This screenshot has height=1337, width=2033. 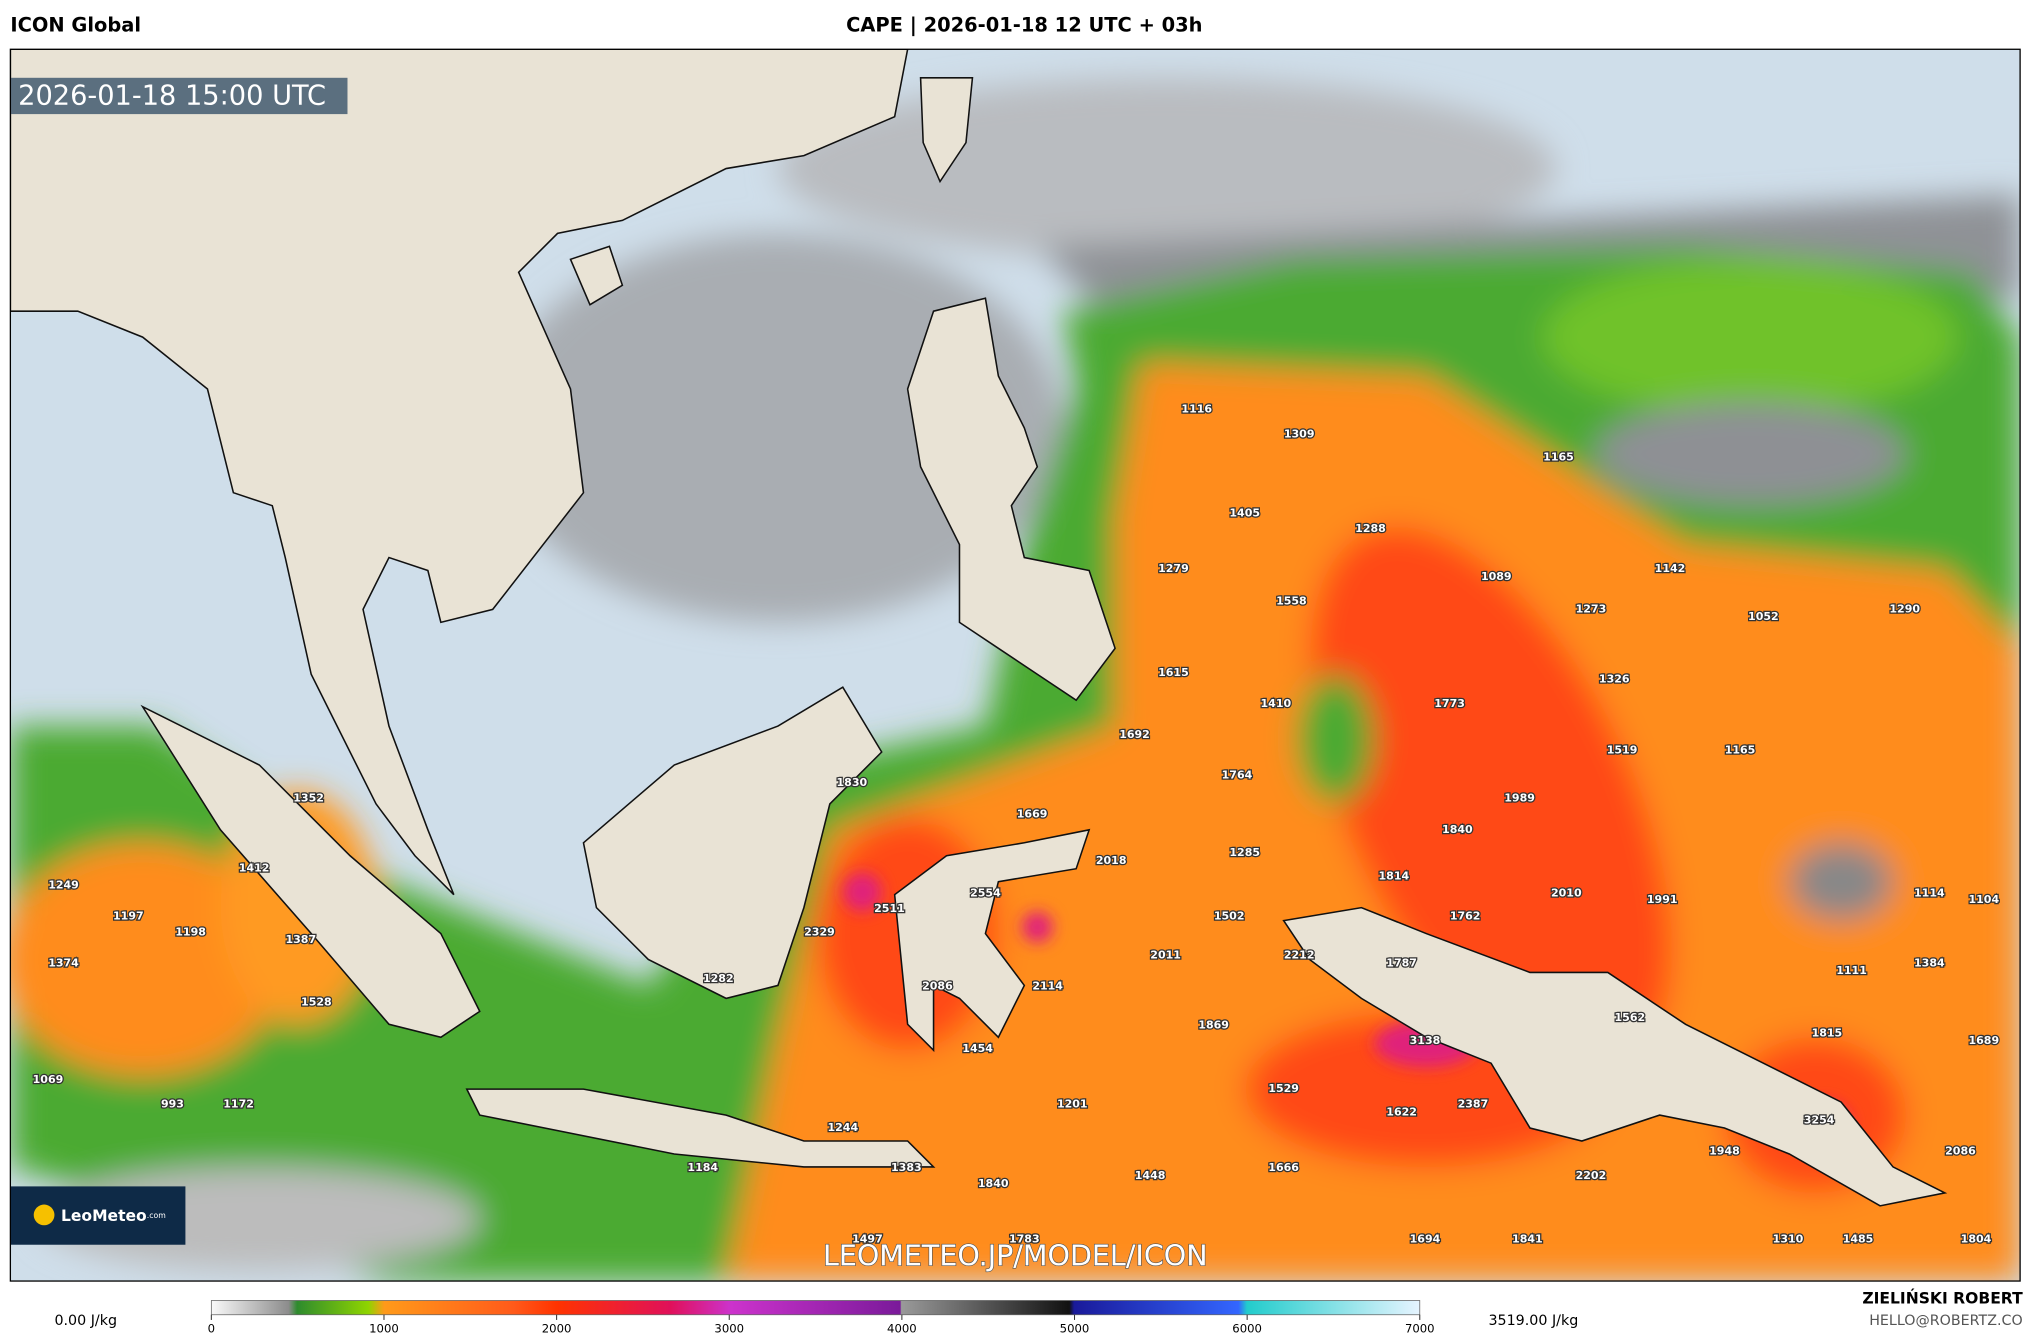 I want to click on colorbar-tick-label: 3000, so click(x=729, y=1329).